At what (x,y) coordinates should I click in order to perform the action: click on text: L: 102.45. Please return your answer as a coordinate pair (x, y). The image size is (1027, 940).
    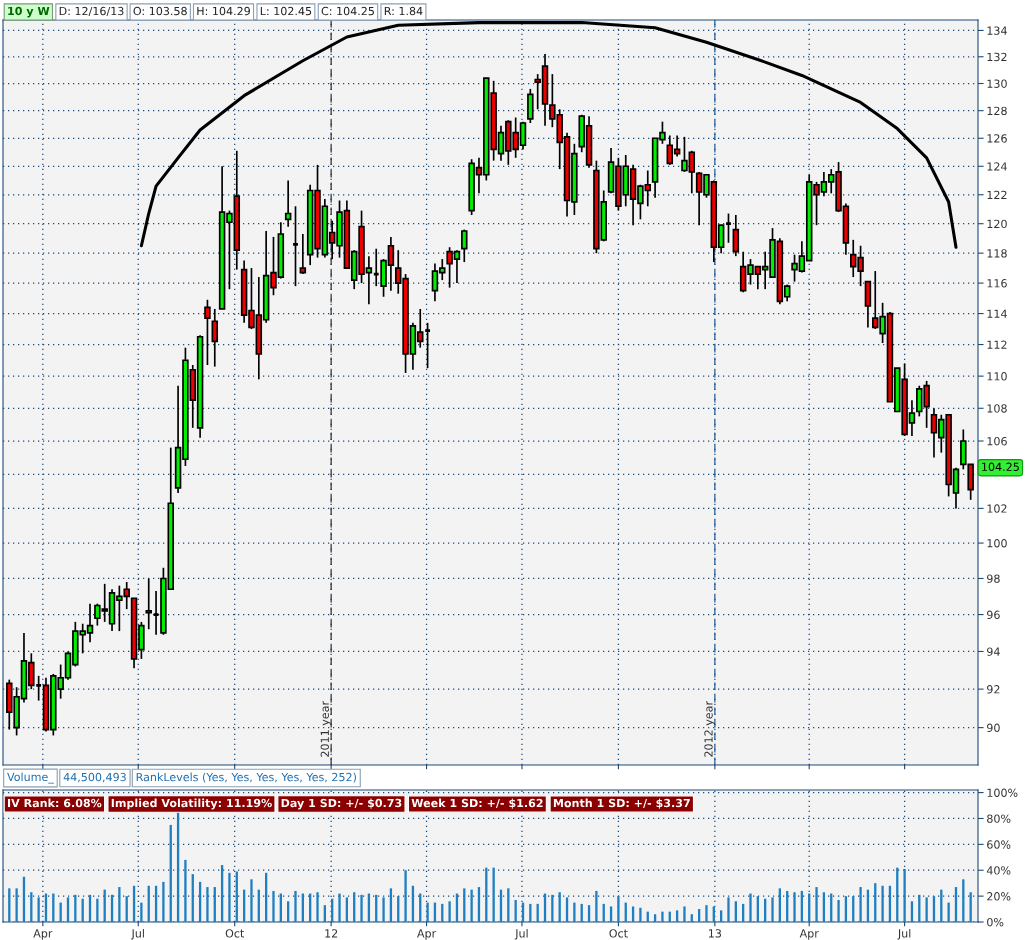
    Looking at the image, I should click on (286, 11).